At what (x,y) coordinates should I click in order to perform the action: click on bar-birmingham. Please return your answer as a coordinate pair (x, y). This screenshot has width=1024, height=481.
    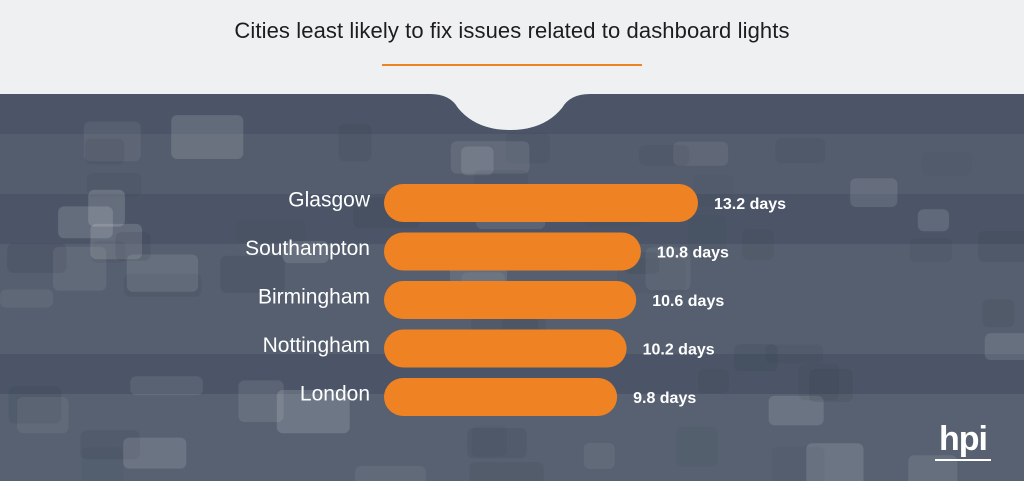
    Looking at the image, I should click on (510, 300).